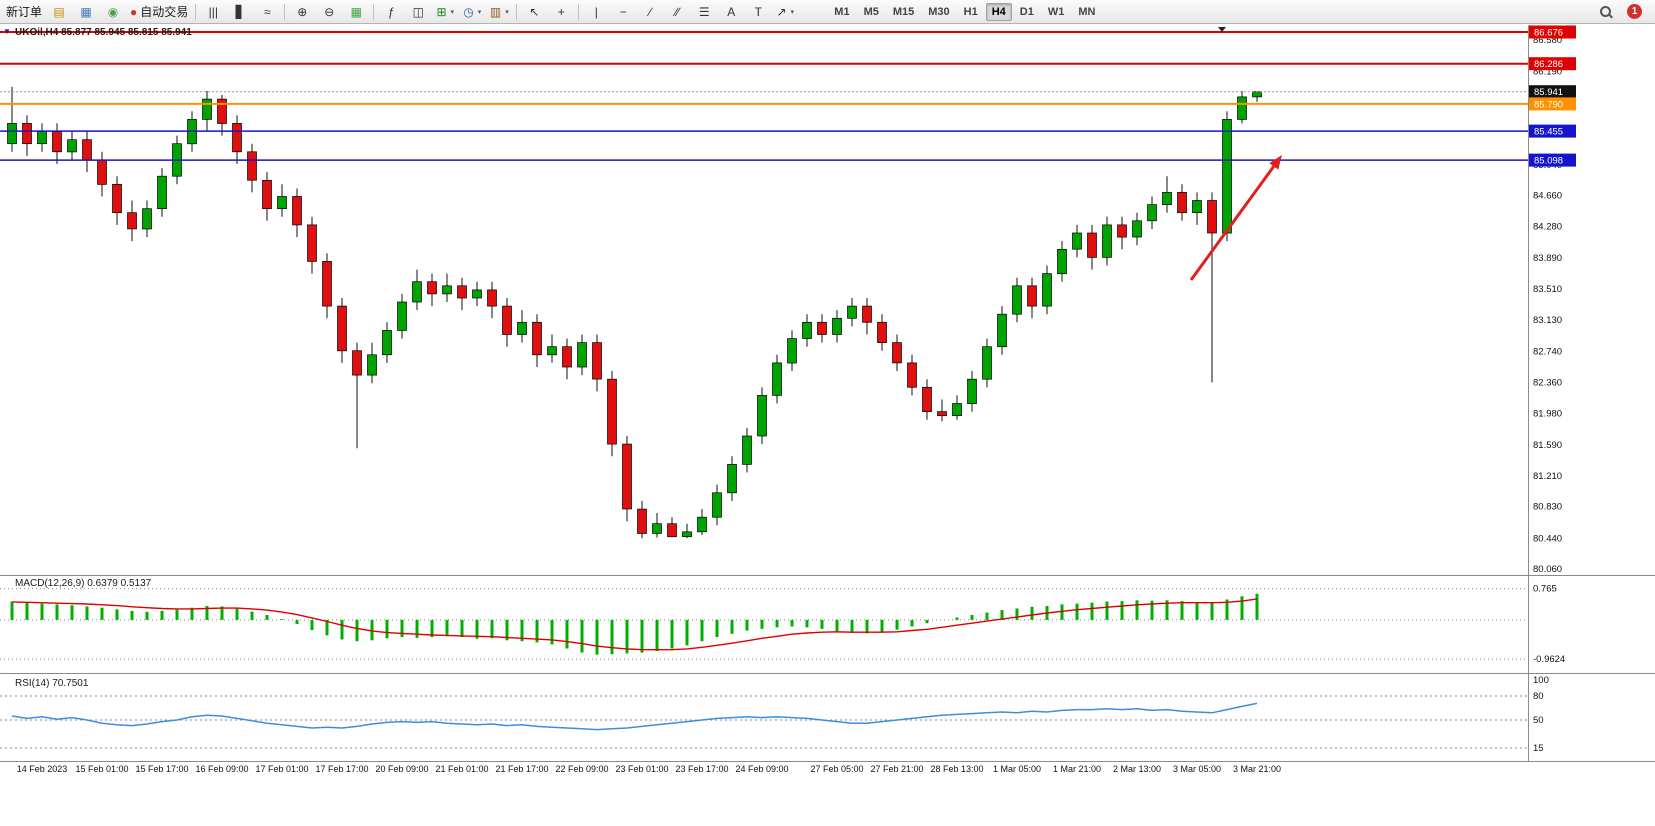  I want to click on svg-text: 82.360, so click(1547, 382).